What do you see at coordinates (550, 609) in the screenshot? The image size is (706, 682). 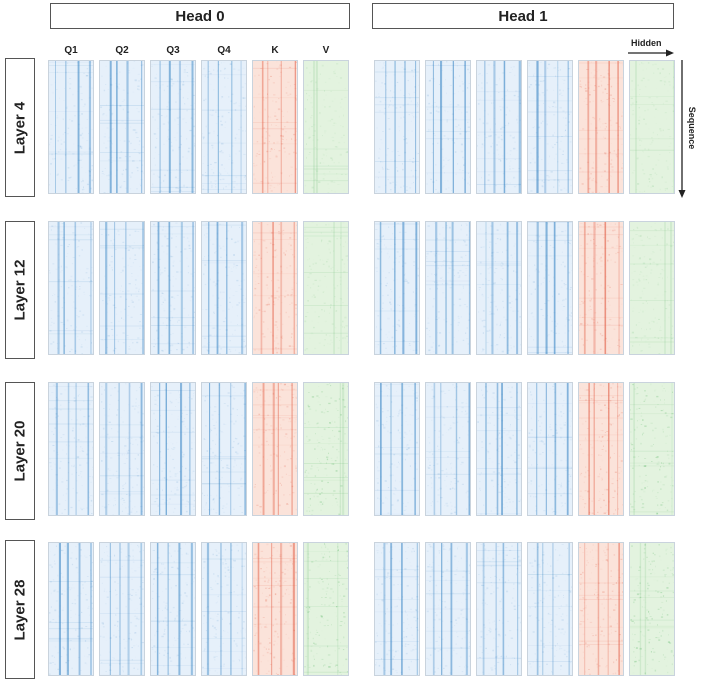 I see `heatmap-head1-layer28-q4` at bounding box center [550, 609].